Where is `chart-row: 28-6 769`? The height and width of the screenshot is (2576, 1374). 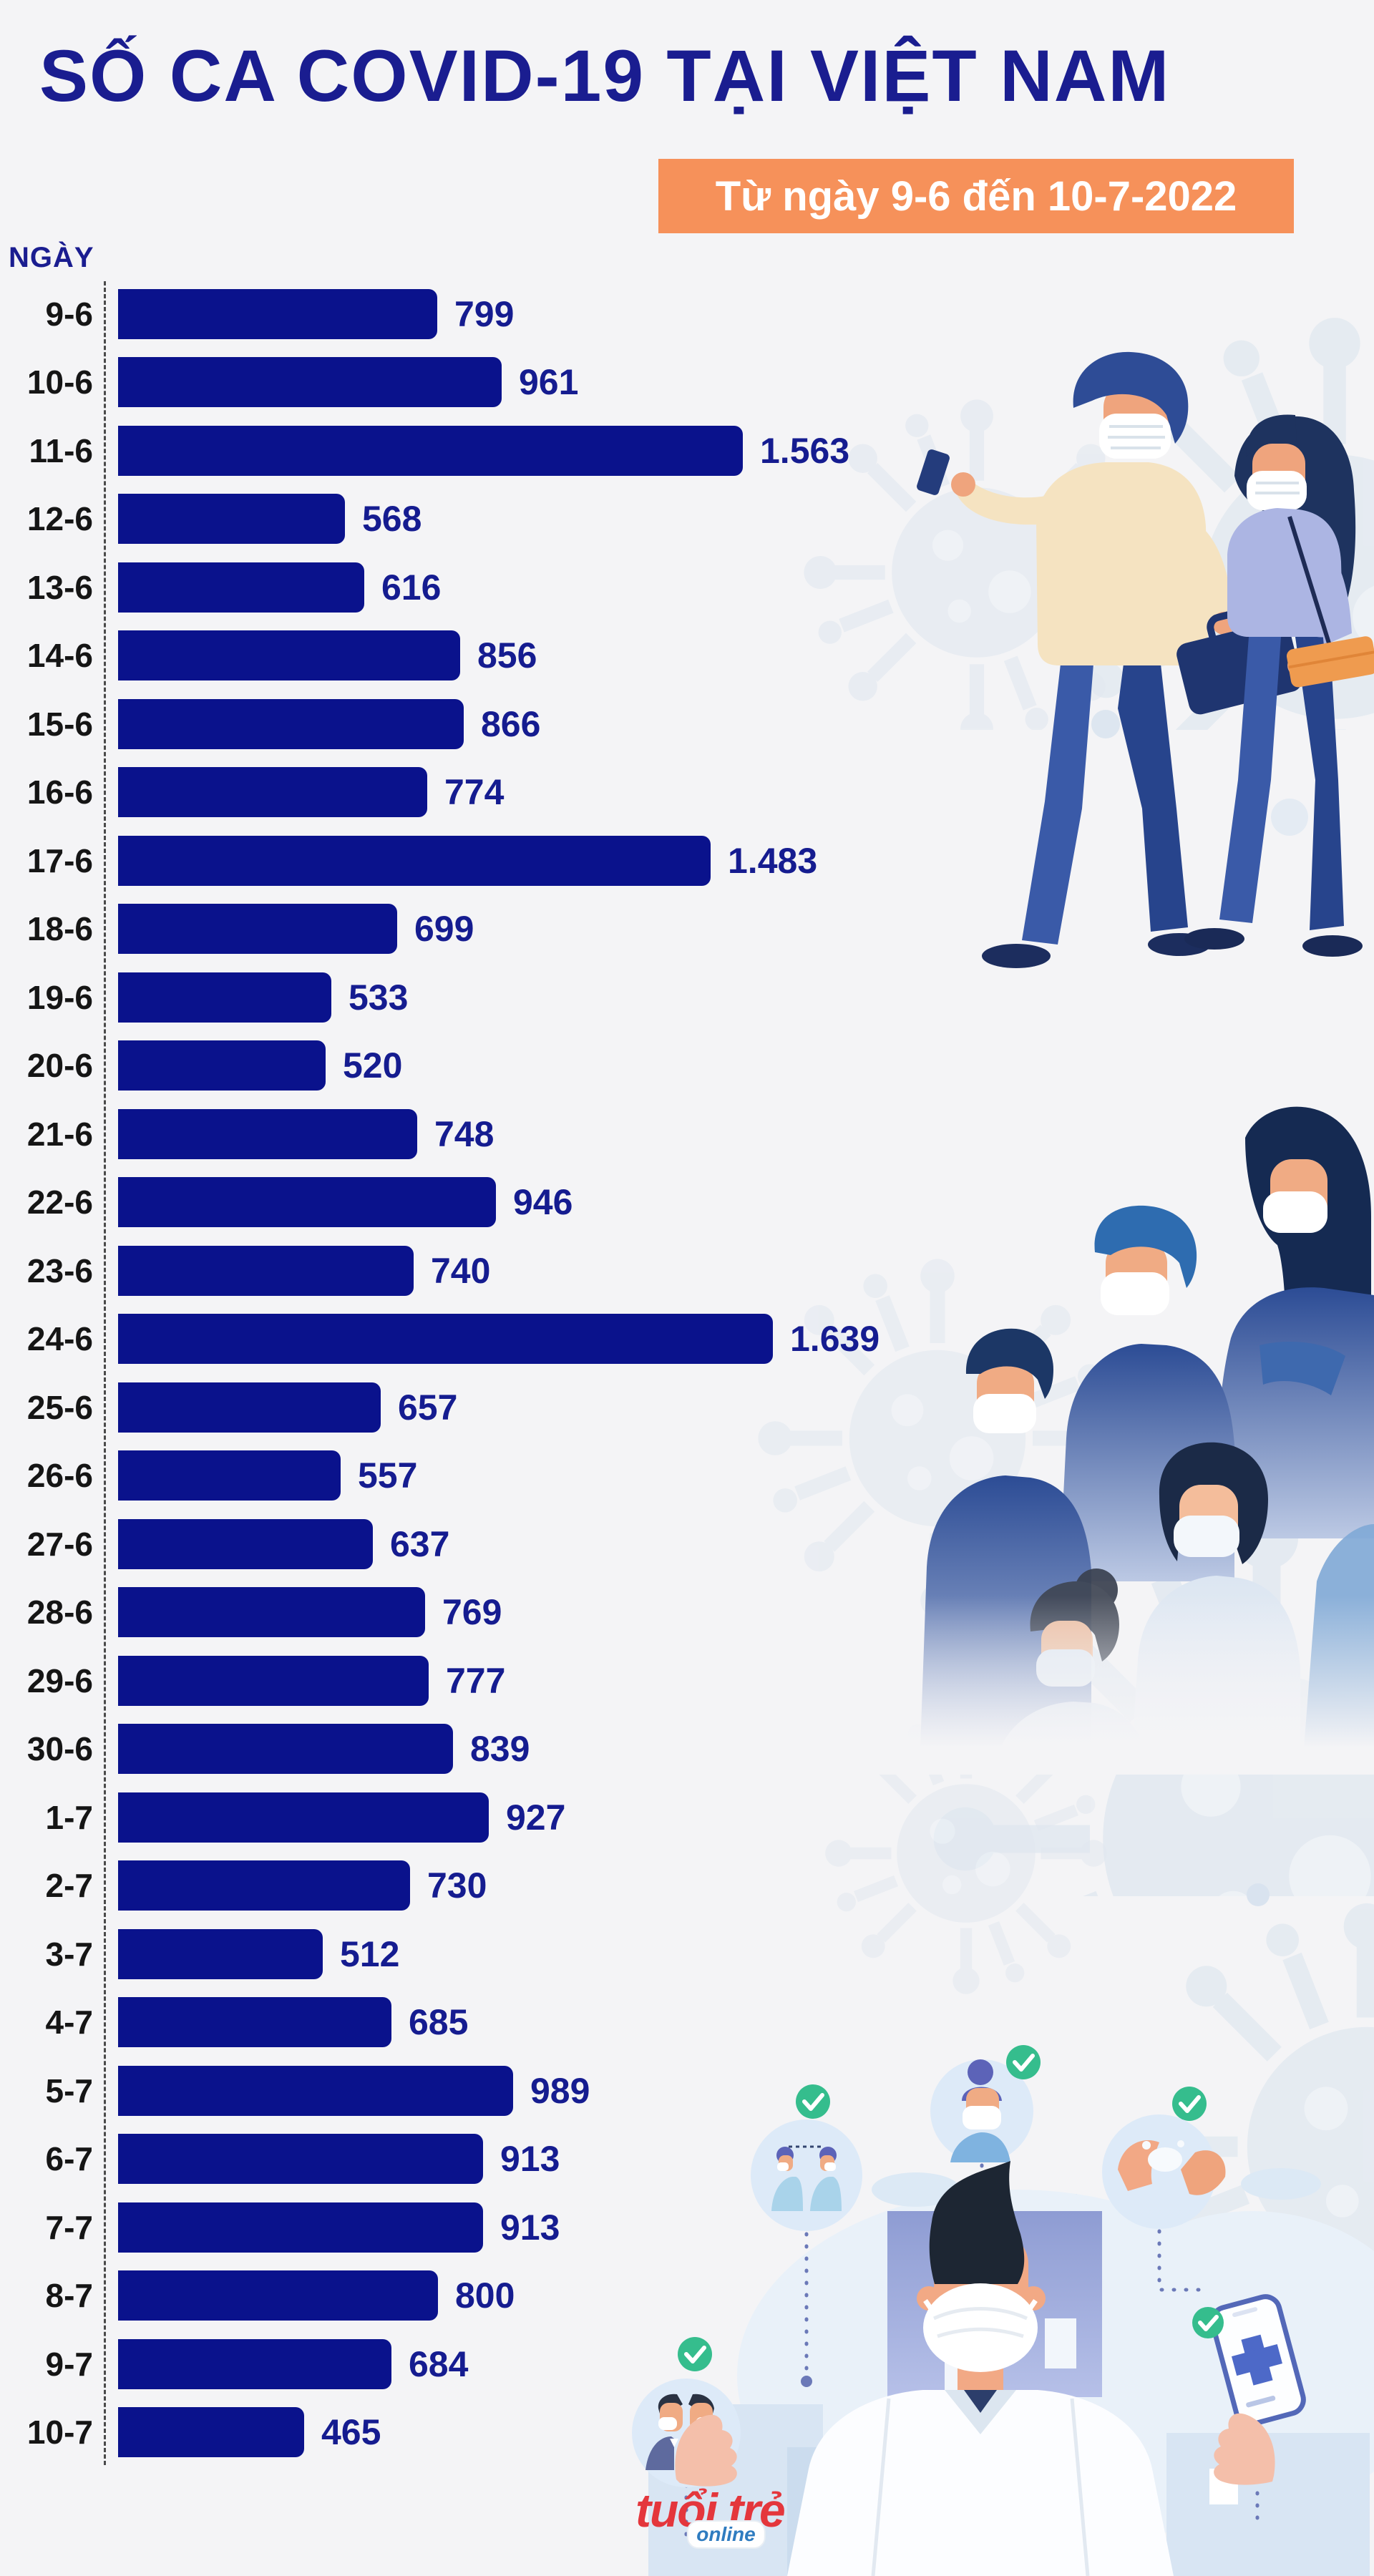 chart-row: 28-6 769 is located at coordinates (447, 1613).